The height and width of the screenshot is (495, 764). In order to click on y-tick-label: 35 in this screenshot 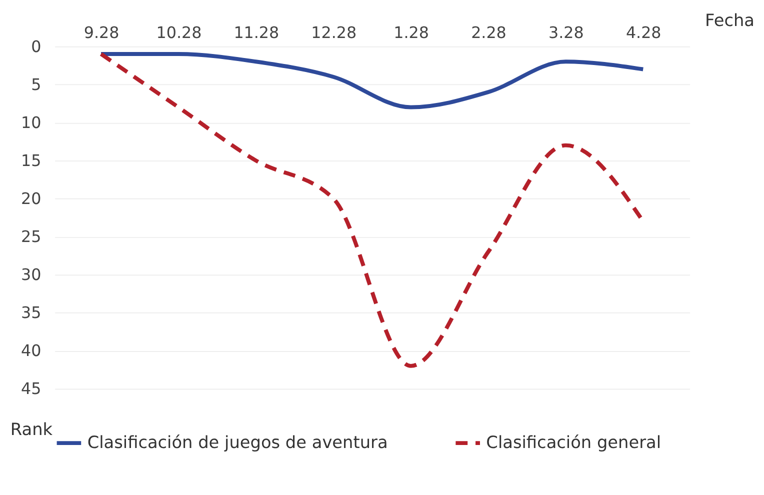, I will do `click(31, 312)`.